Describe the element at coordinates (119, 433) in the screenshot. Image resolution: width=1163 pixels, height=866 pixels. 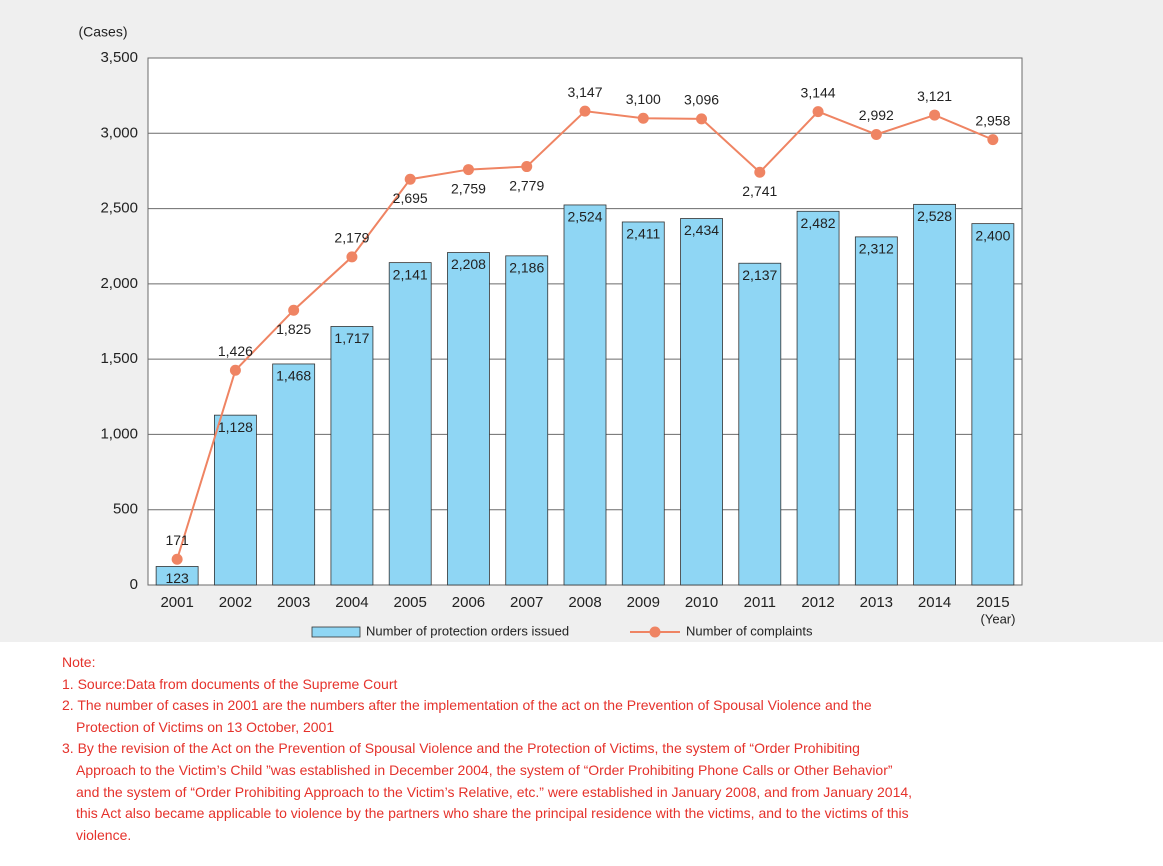
I see `y-tick-label: 1,000` at that location.